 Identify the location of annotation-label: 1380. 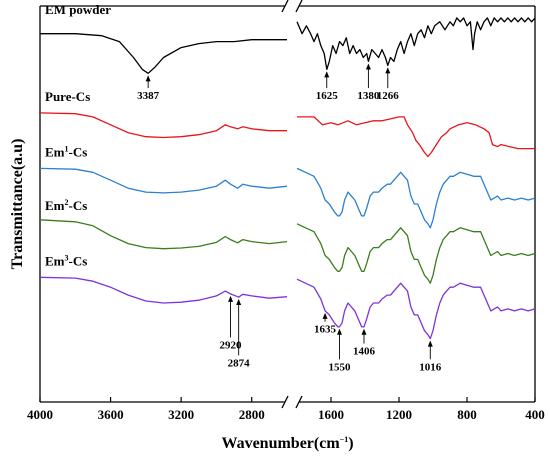
(368, 96).